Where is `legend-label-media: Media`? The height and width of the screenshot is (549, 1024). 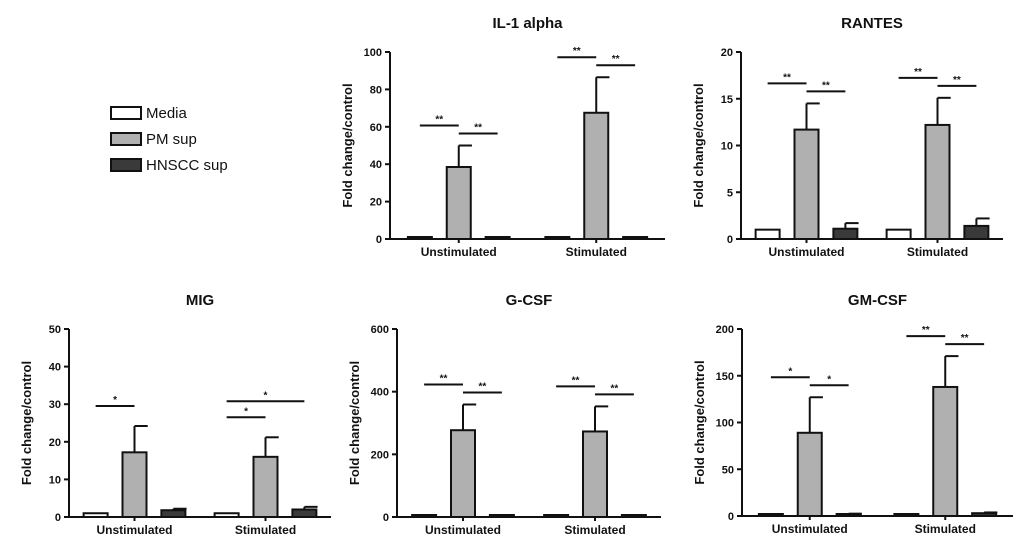
legend-label-media: Media is located at coordinates (166, 113).